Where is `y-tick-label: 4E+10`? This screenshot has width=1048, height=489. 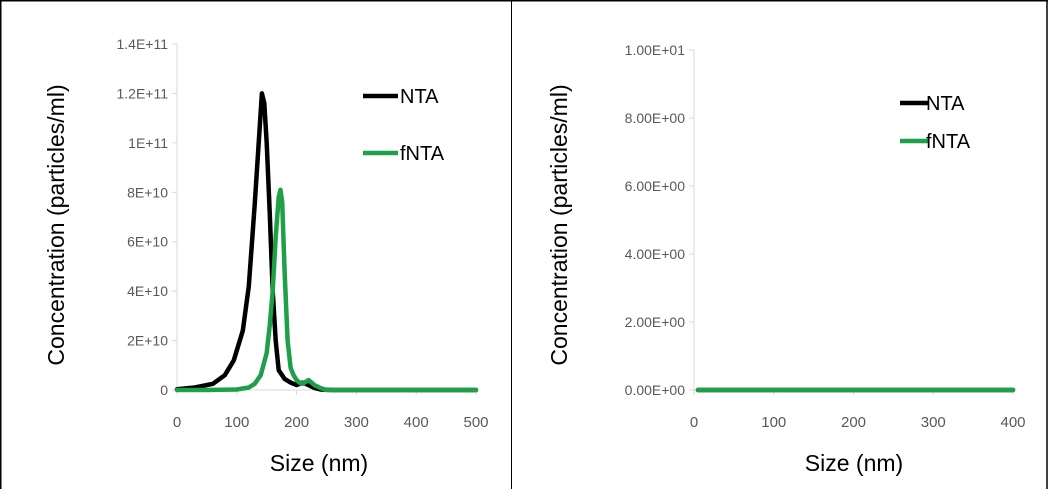
y-tick-label: 4E+10 is located at coordinates (147, 291).